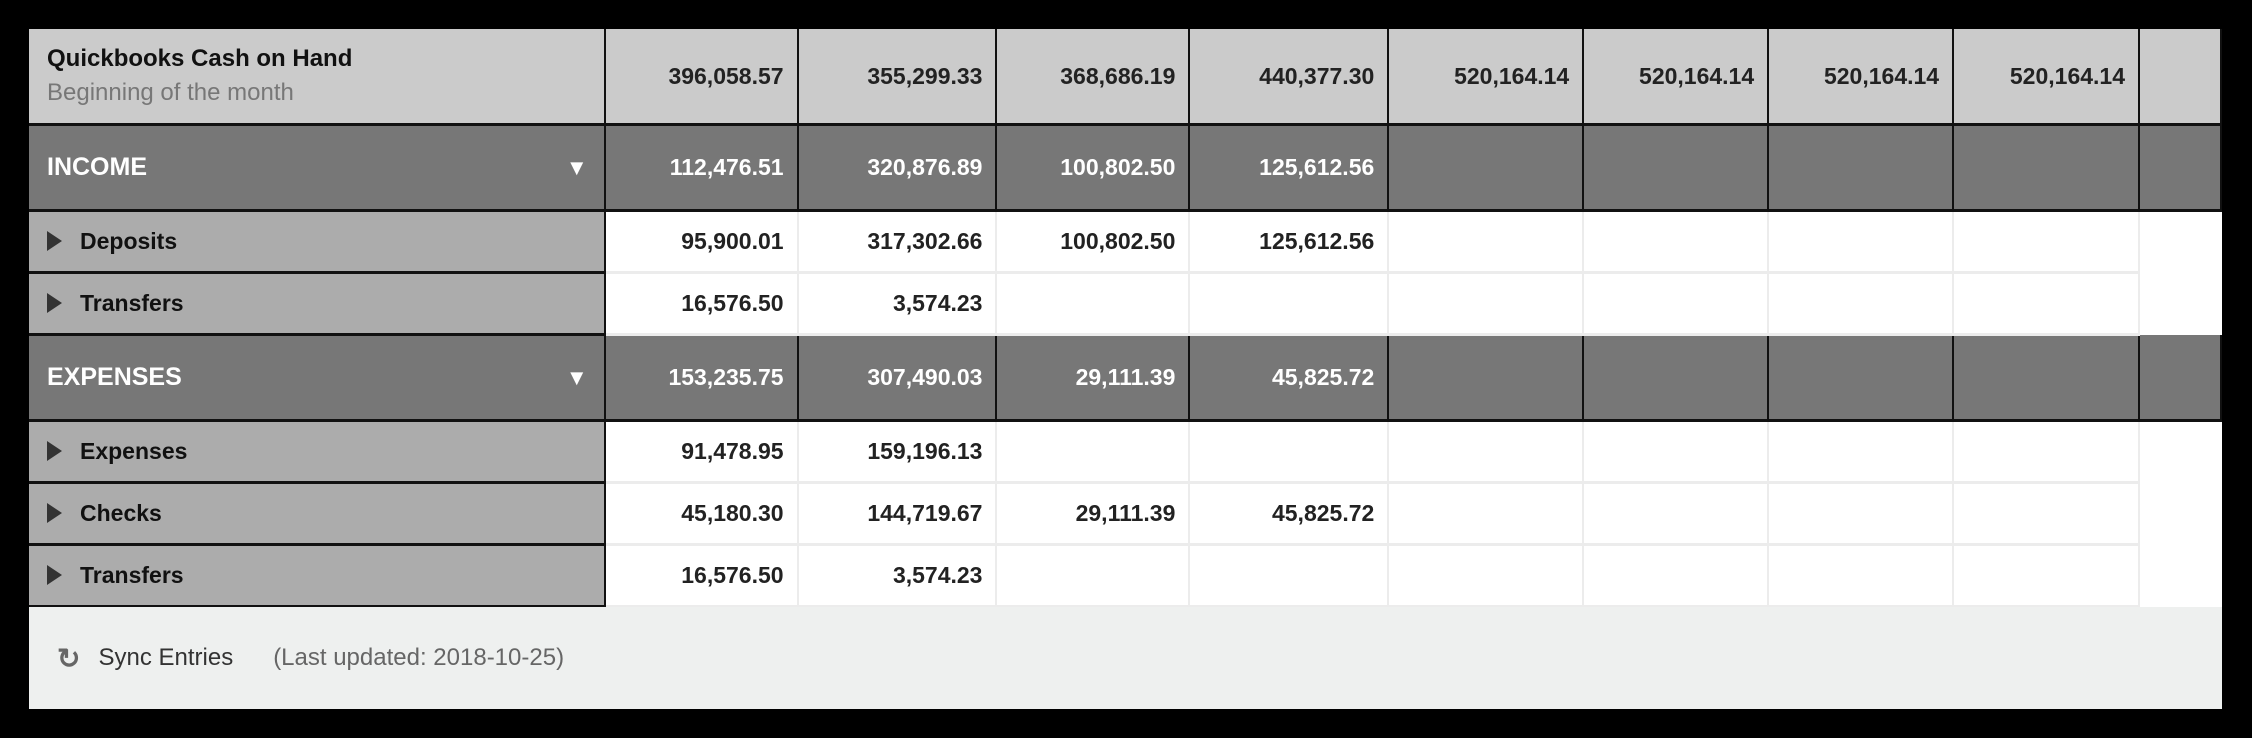  Describe the element at coordinates (701, 514) in the screenshot. I see `value-cell: 45,180.30` at that location.